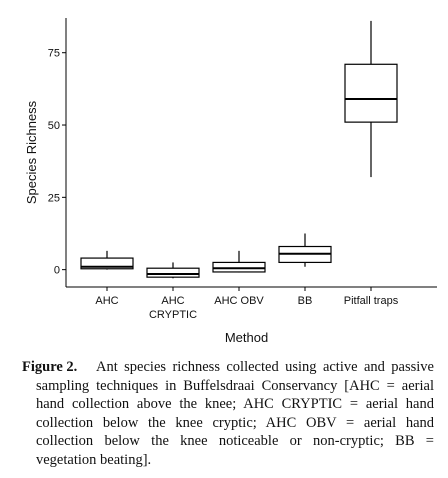 The width and height of the screenshot is (448, 478). I want to click on x-tick-label: BB, so click(305, 301).